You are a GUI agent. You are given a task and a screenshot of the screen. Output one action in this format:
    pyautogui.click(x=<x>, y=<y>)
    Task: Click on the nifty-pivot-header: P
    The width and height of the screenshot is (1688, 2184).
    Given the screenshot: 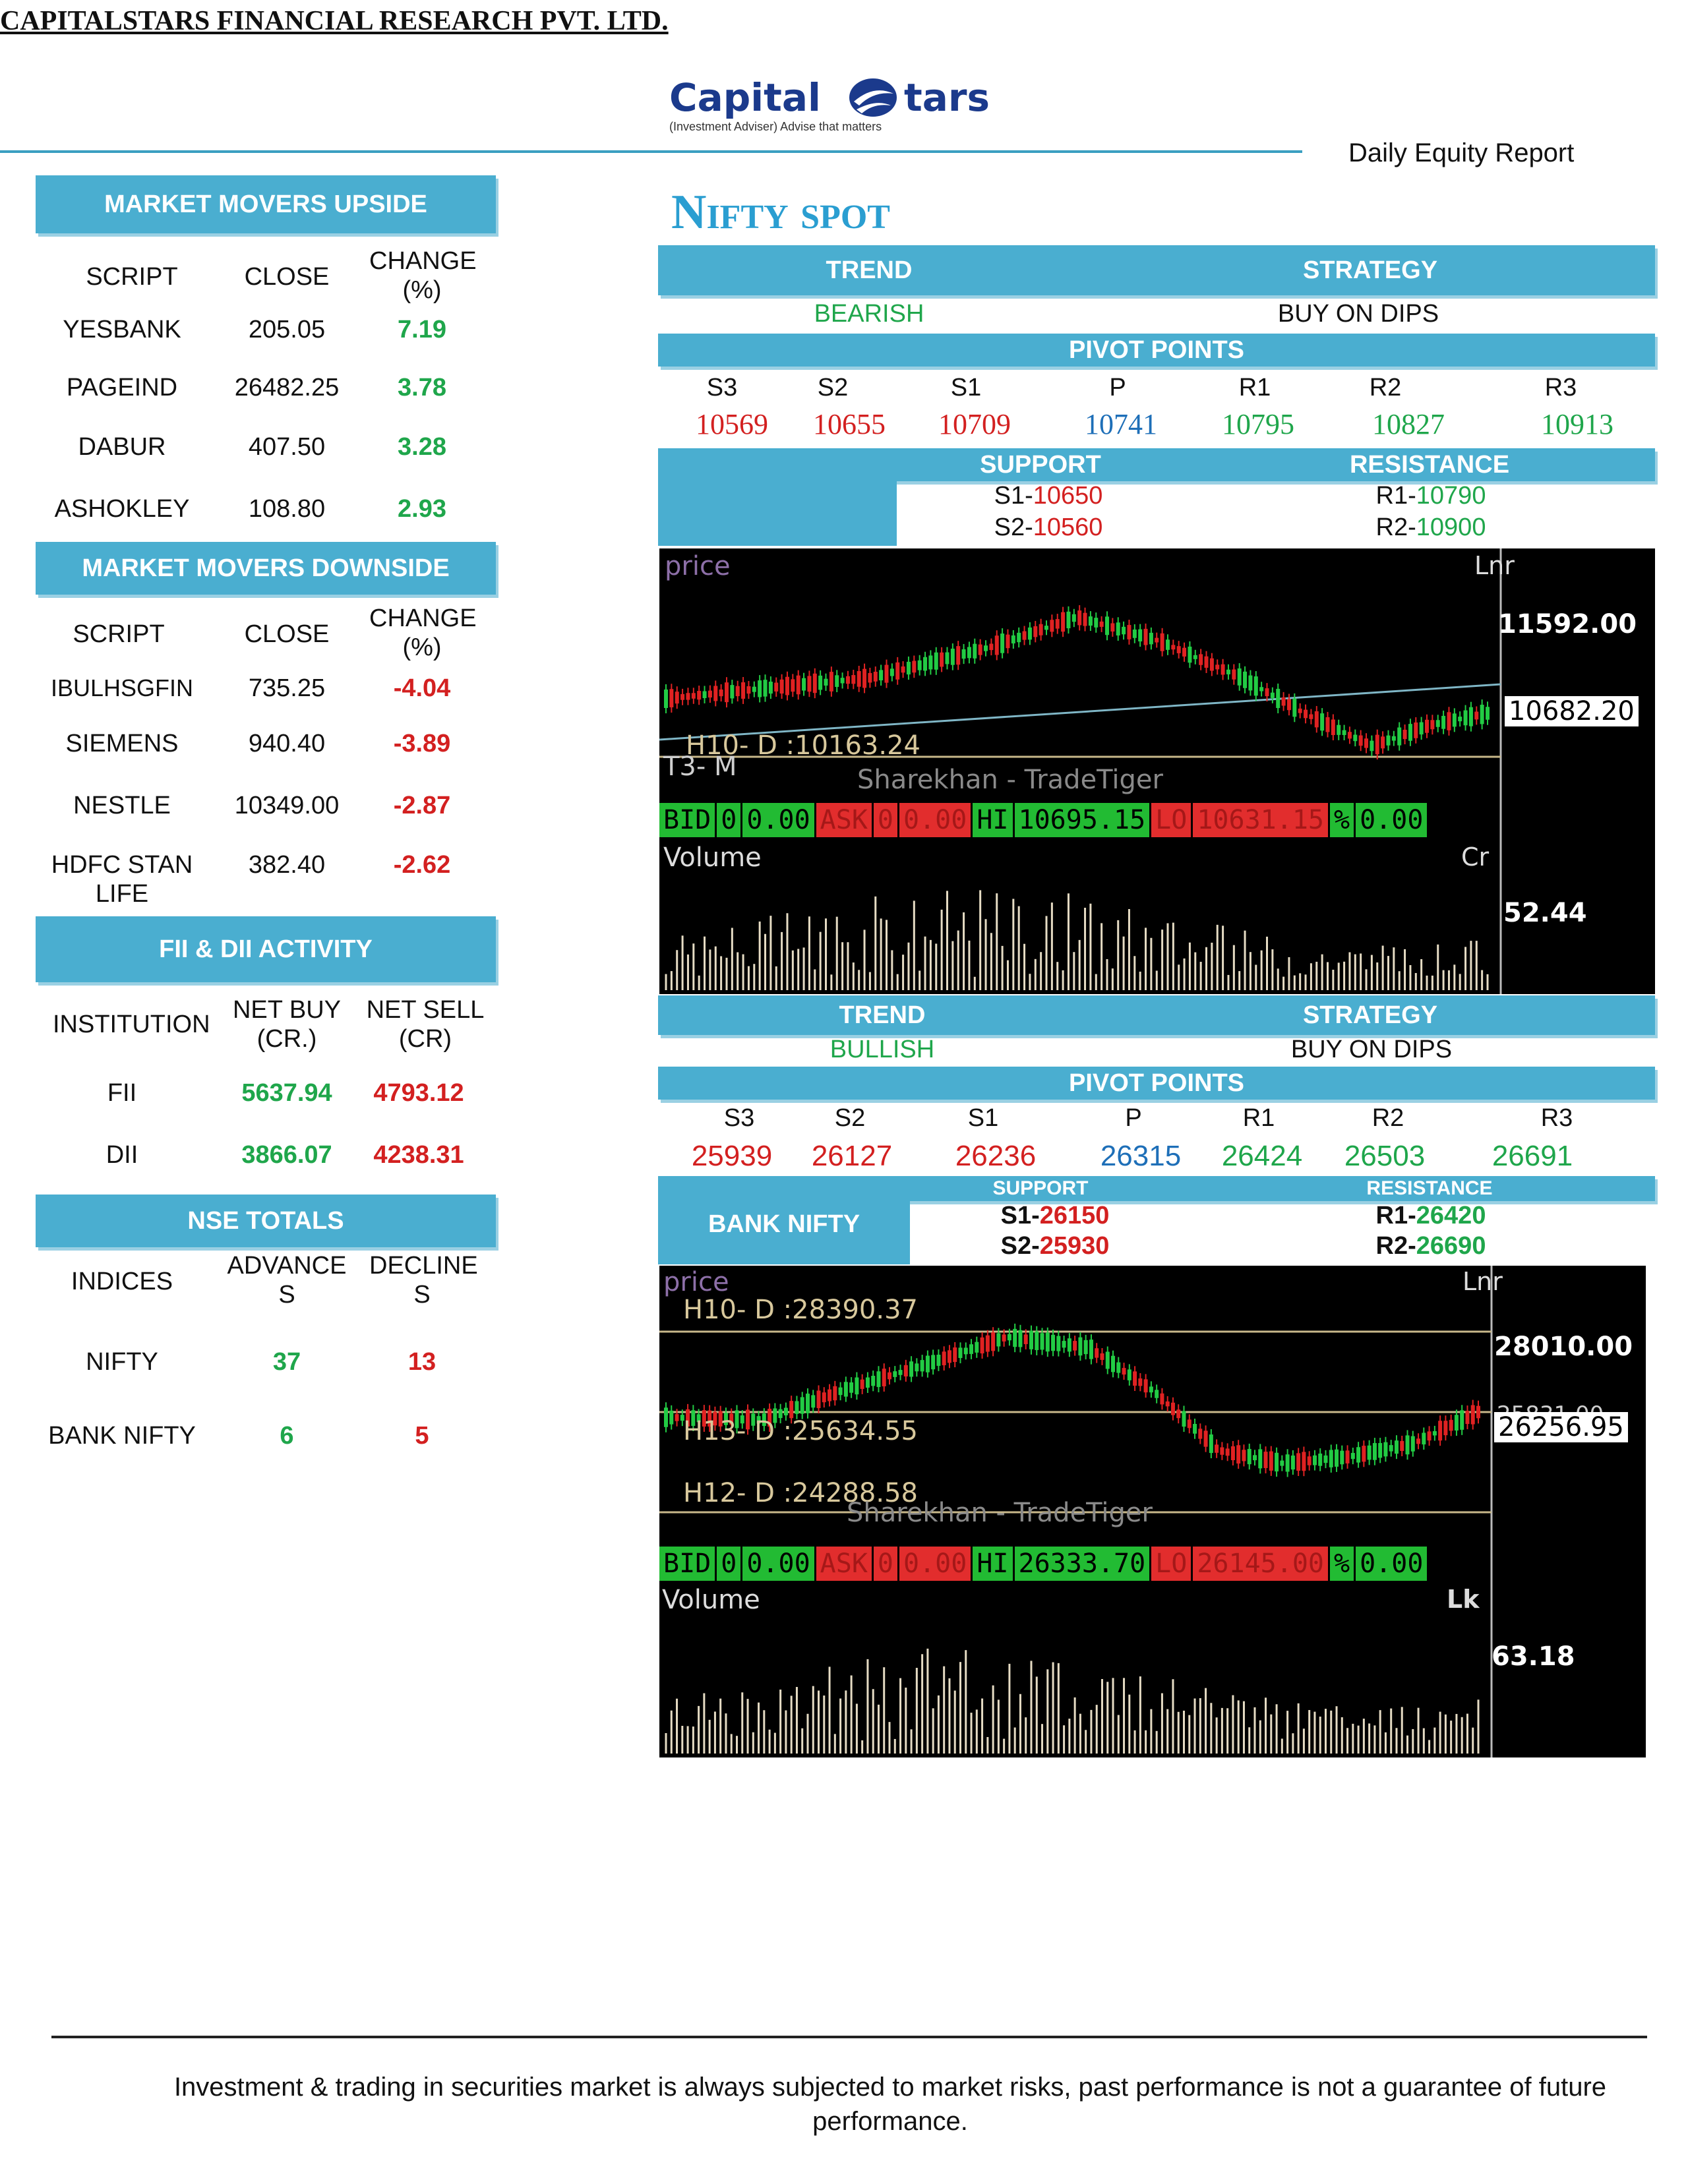 What is the action you would take?
    pyautogui.click(x=1117, y=387)
    